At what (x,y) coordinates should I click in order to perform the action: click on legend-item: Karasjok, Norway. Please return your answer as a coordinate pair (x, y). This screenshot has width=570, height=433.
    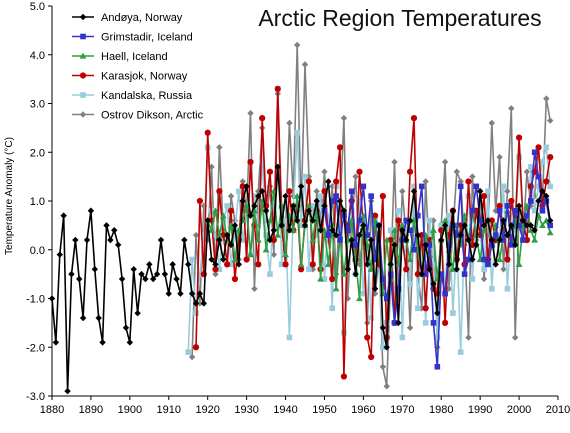
    Looking at the image, I should click on (130, 77).